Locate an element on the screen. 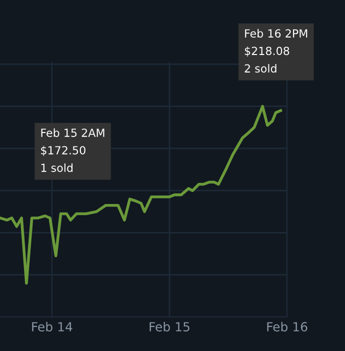 This screenshot has height=351, width=345. annotation: Feb 15 2AM $172.50 1 sold is located at coordinates (72, 150).